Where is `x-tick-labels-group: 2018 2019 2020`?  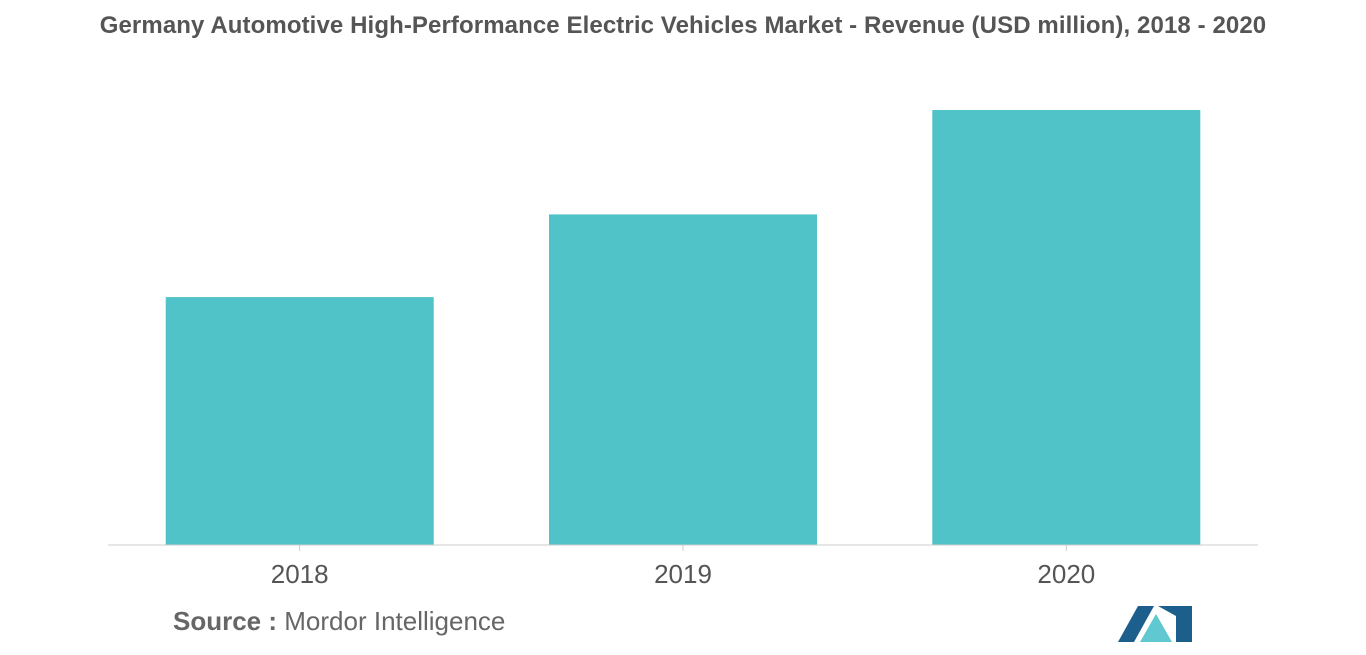 x-tick-labels-group: 2018 2019 2020 is located at coordinates (683, 574).